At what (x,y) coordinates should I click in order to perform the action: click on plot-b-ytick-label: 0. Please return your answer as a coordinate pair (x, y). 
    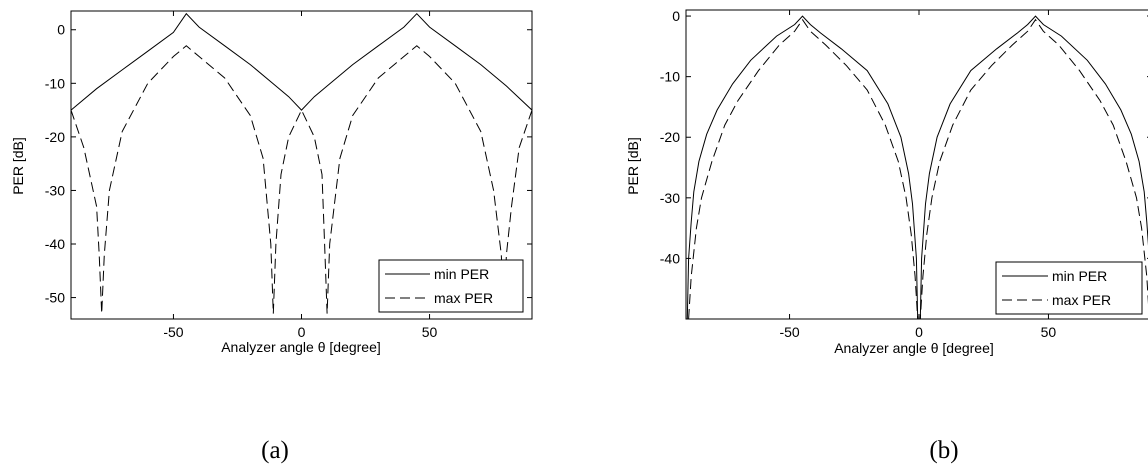
    Looking at the image, I should click on (676, 16).